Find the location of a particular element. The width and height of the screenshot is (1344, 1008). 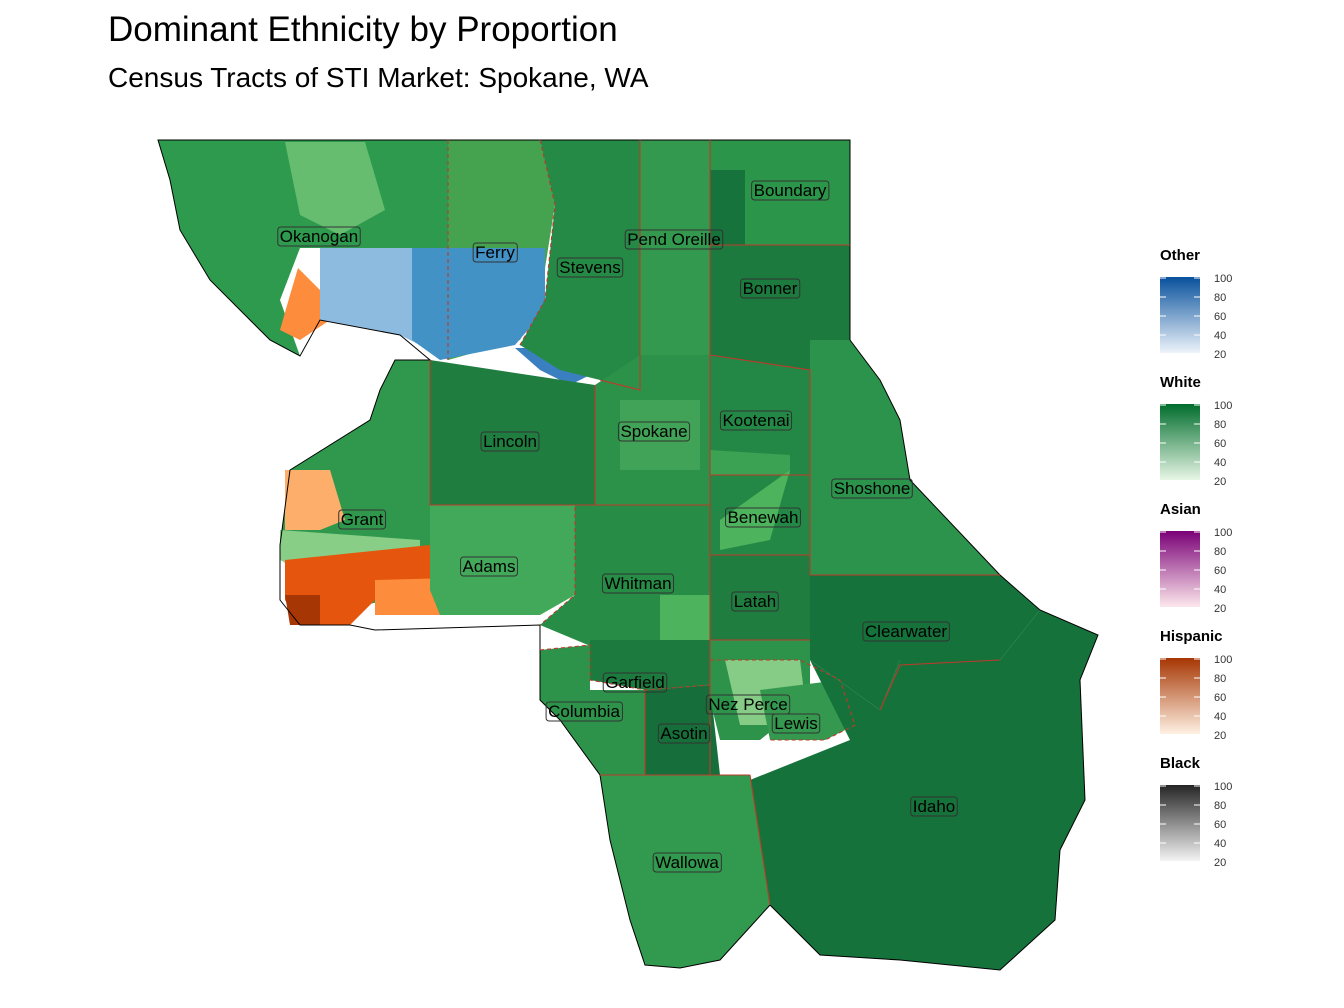

county-label: Boundary is located at coordinates (790, 190).